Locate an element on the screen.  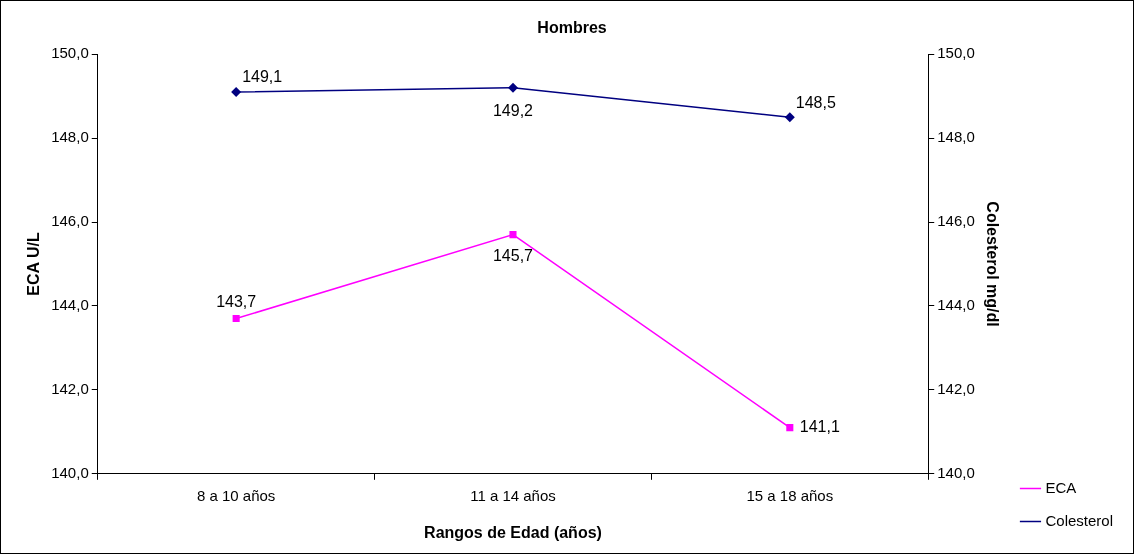
y-tick-label: 142,0 is located at coordinates (70, 389).